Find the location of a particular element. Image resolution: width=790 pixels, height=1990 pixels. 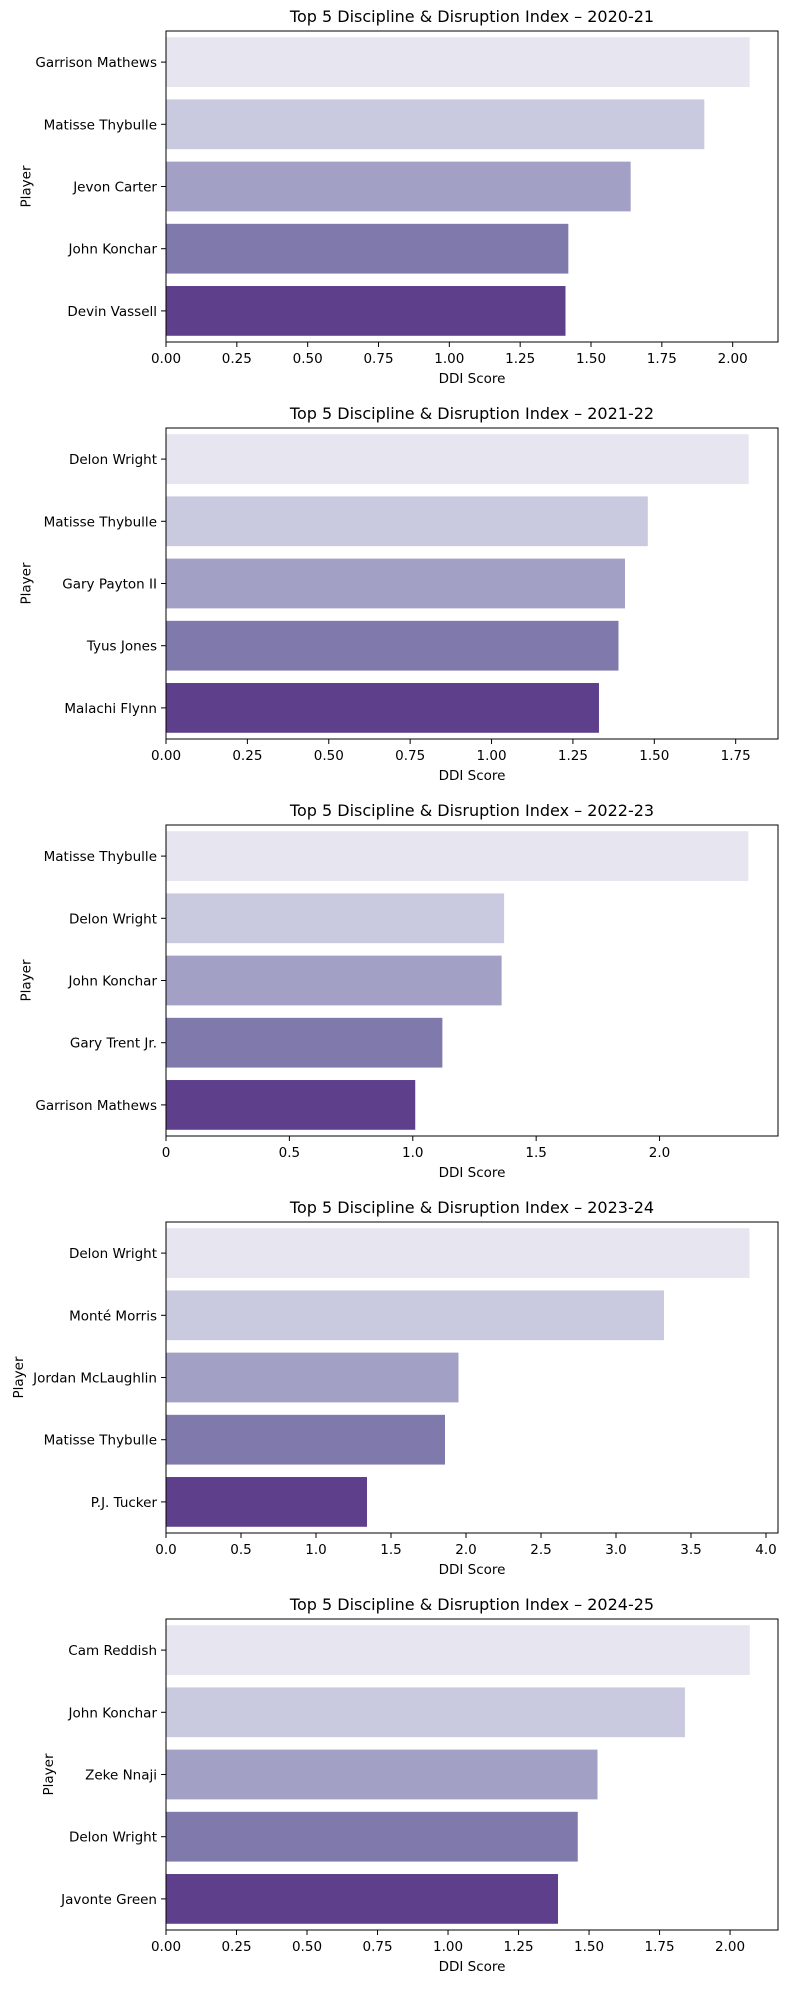

y-tick-label: Javonte Green is located at coordinates (108, 1900).